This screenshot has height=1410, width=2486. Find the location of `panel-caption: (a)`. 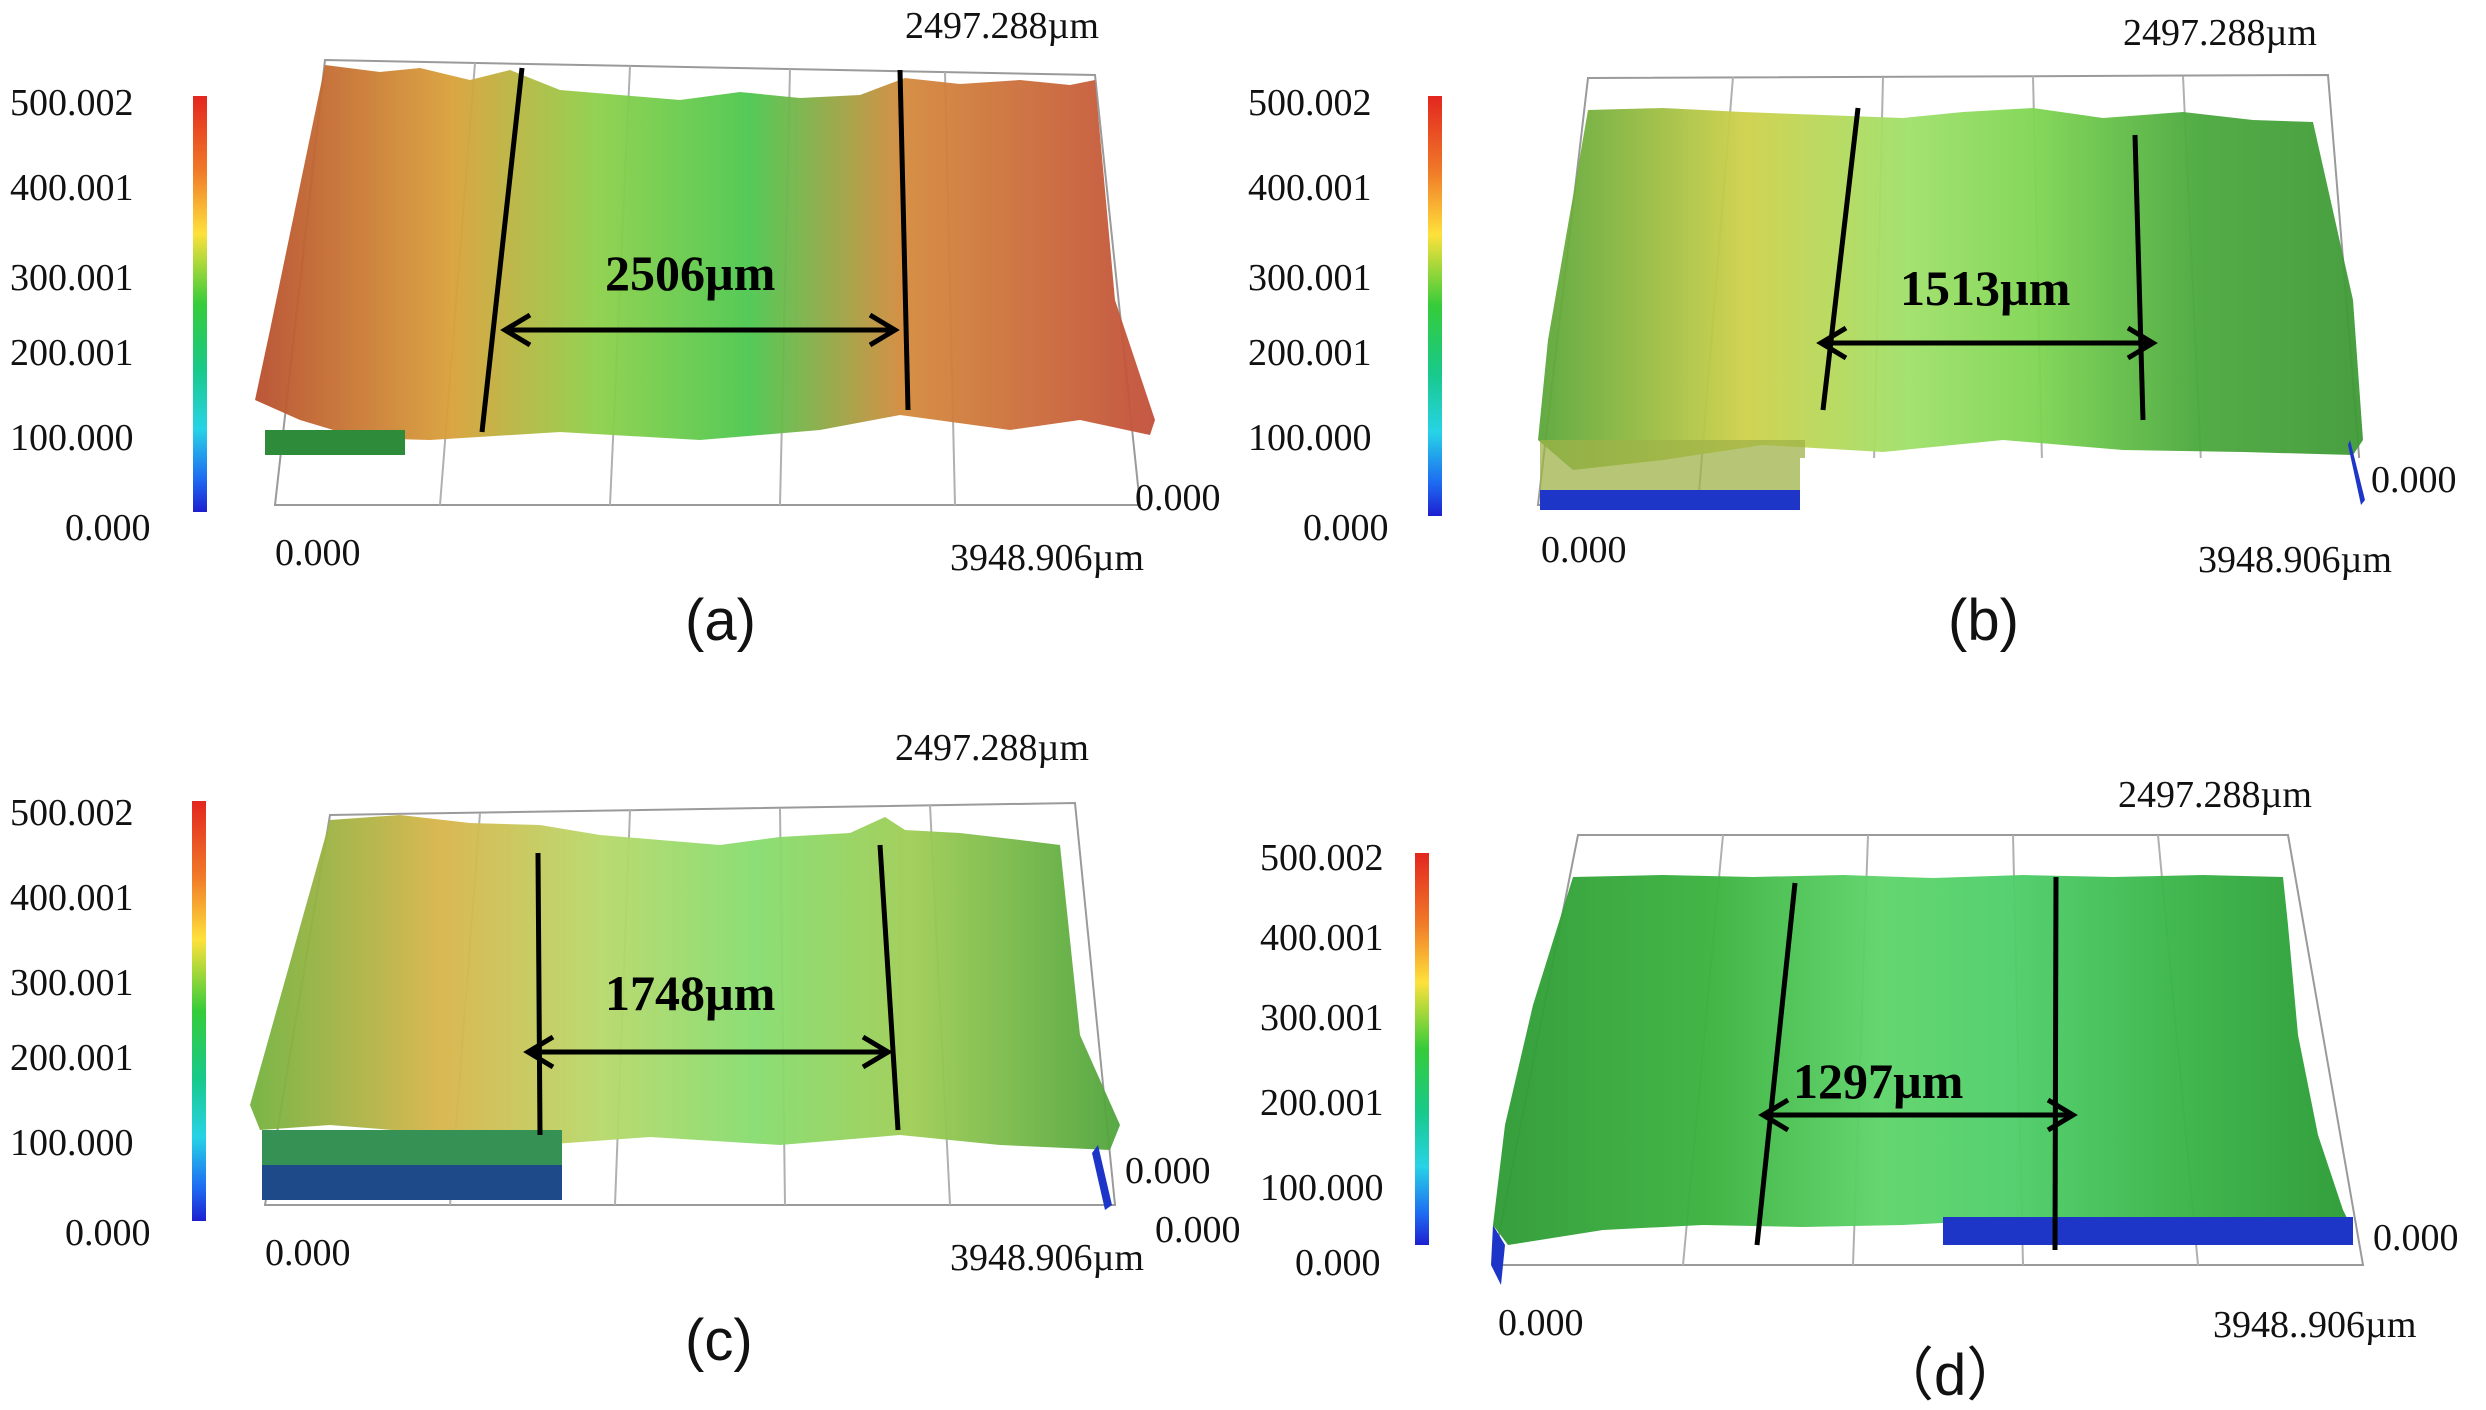

panel-caption: (a) is located at coordinates (720, 620).